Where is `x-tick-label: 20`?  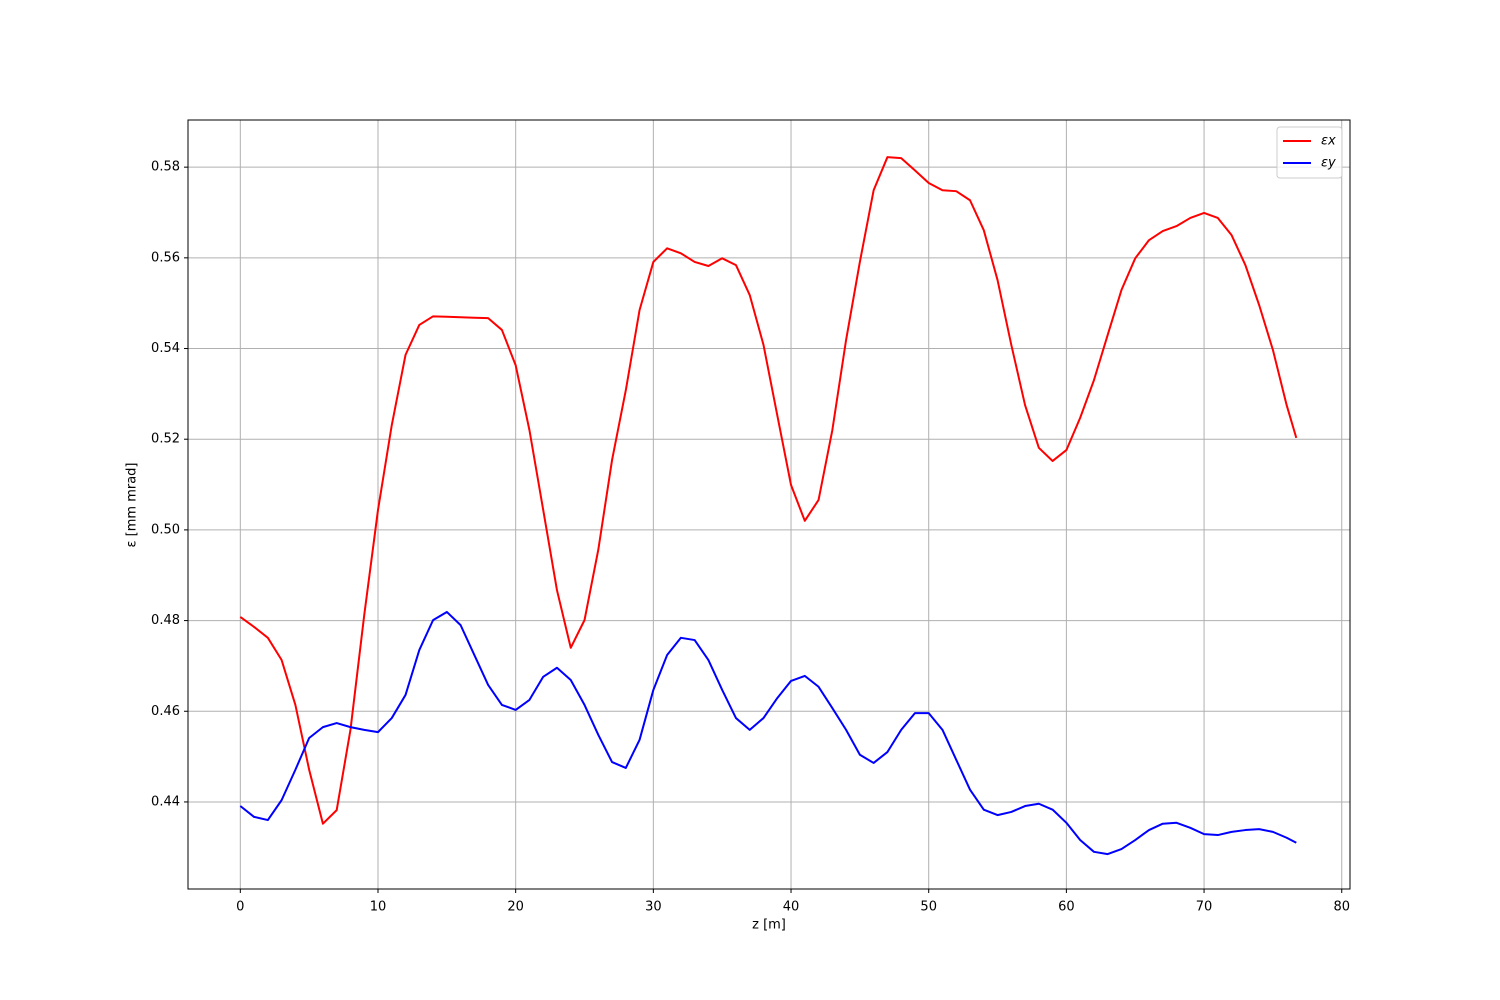 x-tick-label: 20 is located at coordinates (515, 907).